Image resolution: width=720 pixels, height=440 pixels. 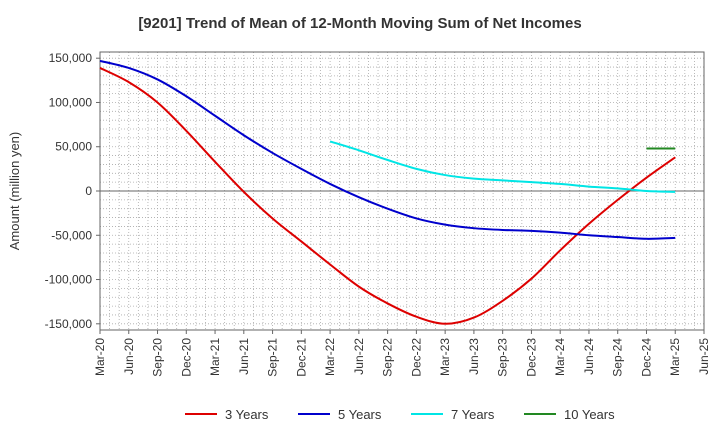 I want to click on x-tick-label: Jun-25, so click(x=704, y=356).